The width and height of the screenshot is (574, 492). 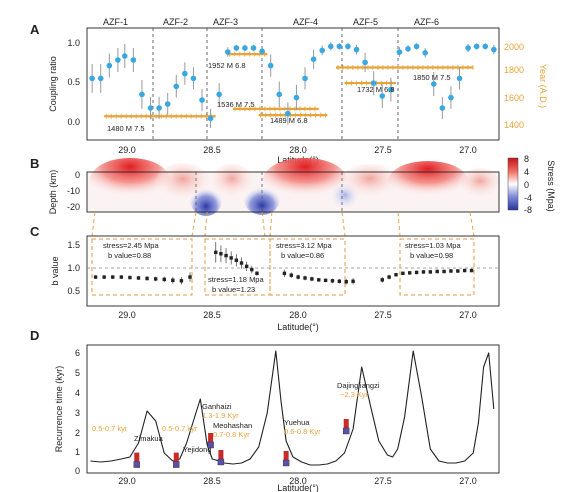 I want to click on y2-tick-label: 1600, so click(x=514, y=98).